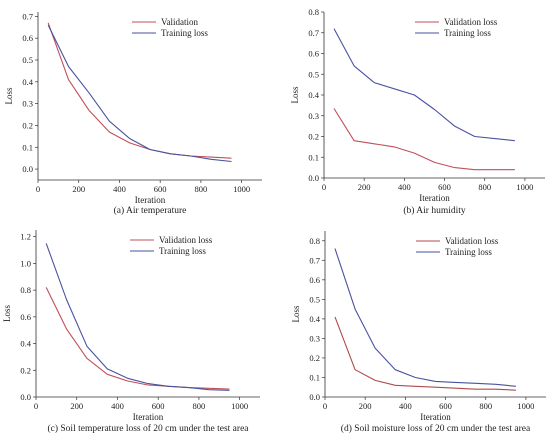 This screenshot has width=550, height=438. I want to click on panel-caption: (b) Air humidity, so click(434, 210).